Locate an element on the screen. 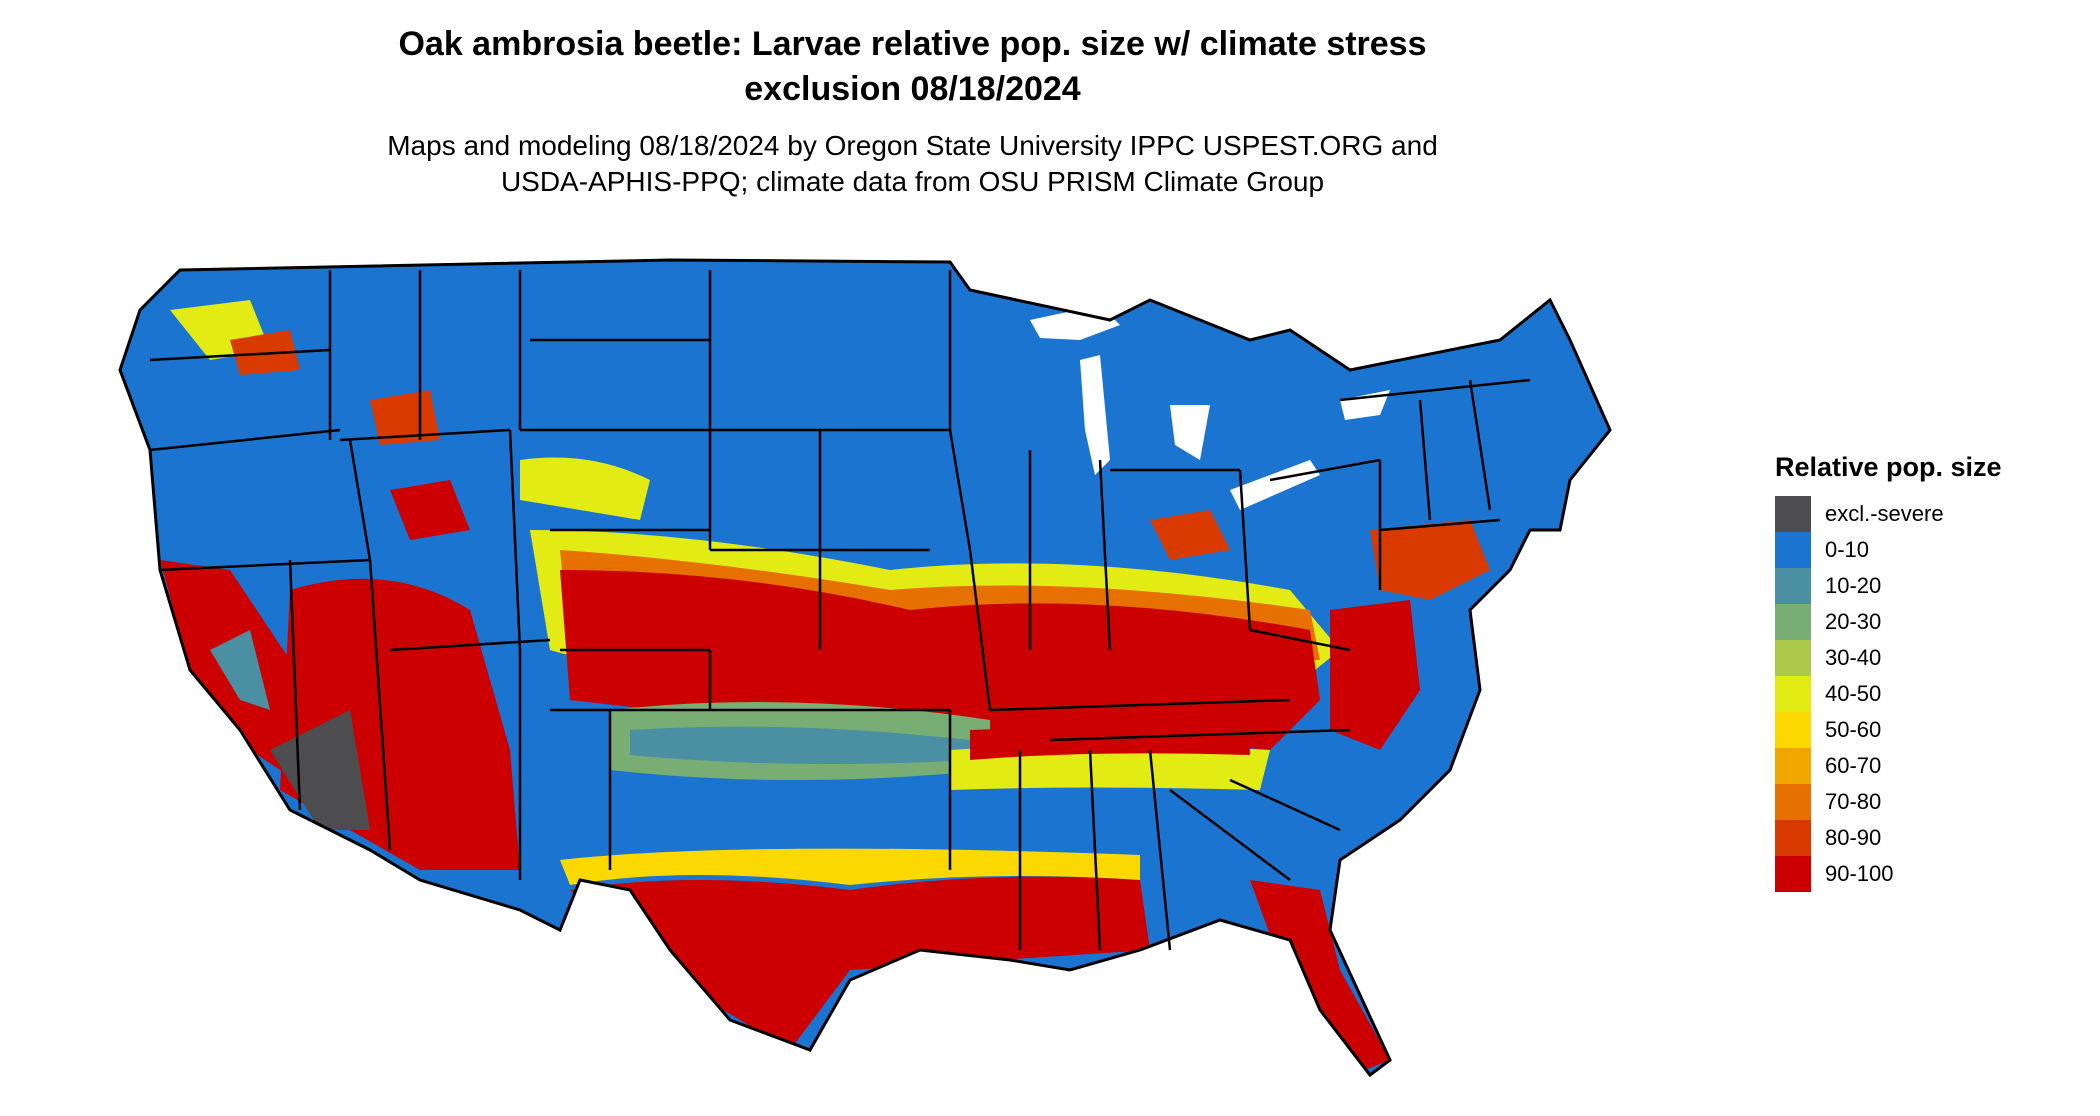 Image resolution: width=2100 pixels, height=1116 pixels. zone-80-90-rockies is located at coordinates (405, 417).